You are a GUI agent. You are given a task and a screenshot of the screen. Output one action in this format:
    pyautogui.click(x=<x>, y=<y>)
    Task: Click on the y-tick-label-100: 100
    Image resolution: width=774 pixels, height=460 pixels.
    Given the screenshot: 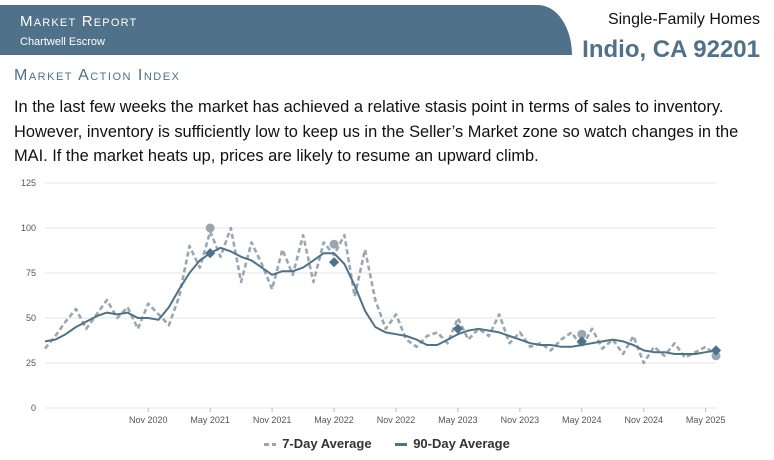 What is the action you would take?
    pyautogui.click(x=28, y=228)
    